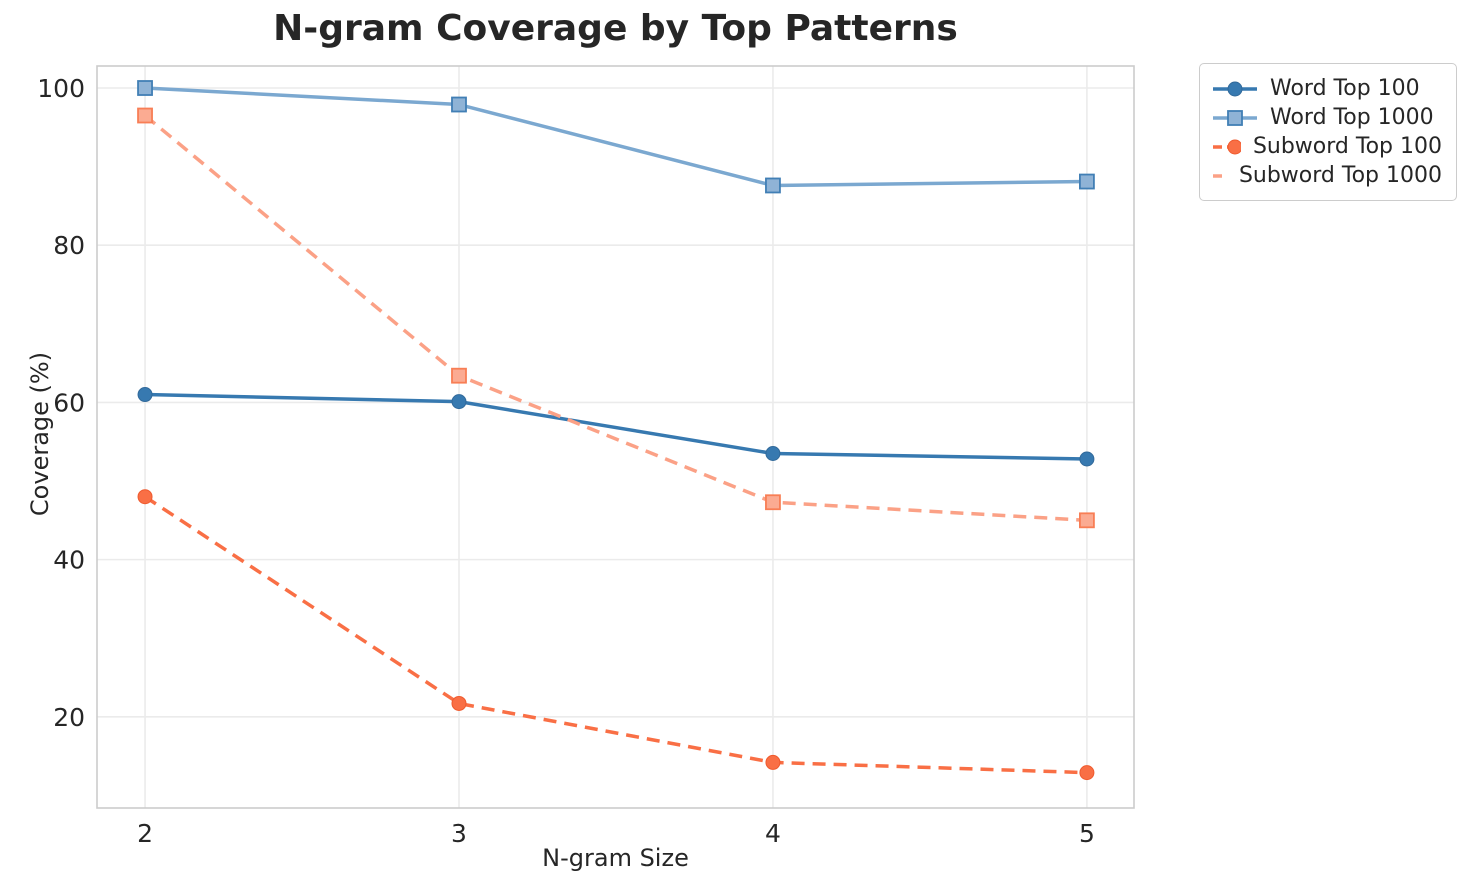 The height and width of the screenshot is (885, 1478). What do you see at coordinates (1345, 88) in the screenshot?
I see `legend-label-word-top-100: Word Top 100` at bounding box center [1345, 88].